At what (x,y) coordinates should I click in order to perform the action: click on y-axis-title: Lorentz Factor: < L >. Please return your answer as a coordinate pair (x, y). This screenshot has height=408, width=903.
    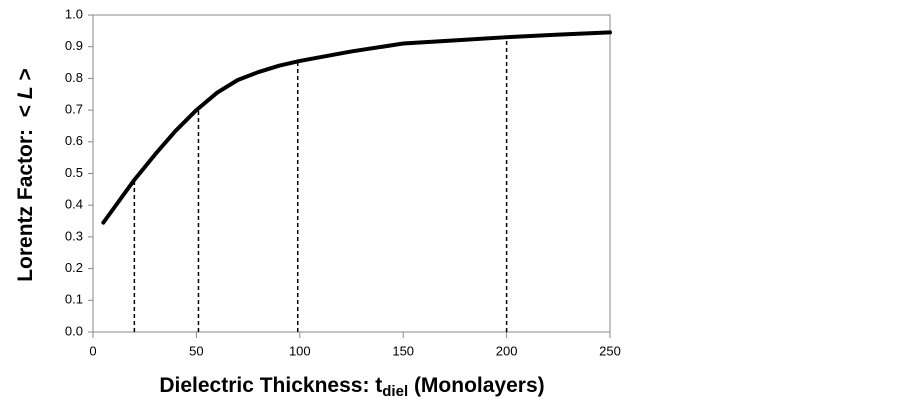
    Looking at the image, I should click on (25, 175).